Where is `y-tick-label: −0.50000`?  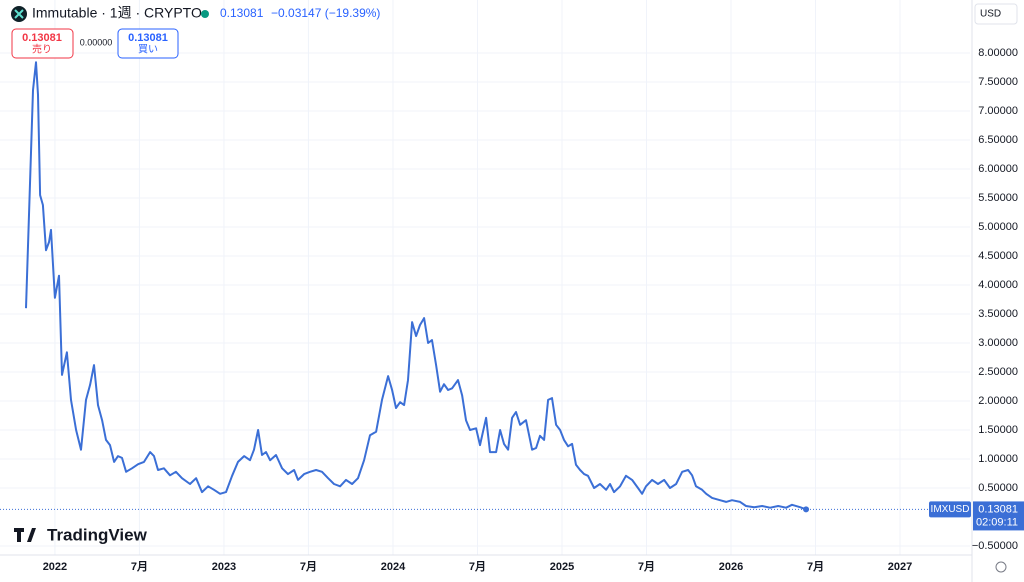
y-tick-label: −0.50000 is located at coordinates (995, 546).